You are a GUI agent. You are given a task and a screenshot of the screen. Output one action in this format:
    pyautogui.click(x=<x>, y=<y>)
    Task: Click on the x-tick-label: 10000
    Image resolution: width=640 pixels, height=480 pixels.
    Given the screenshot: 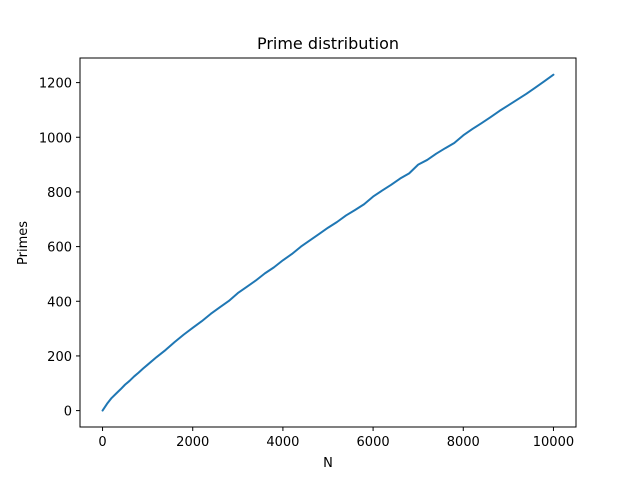 What is the action you would take?
    pyautogui.click(x=553, y=442)
    